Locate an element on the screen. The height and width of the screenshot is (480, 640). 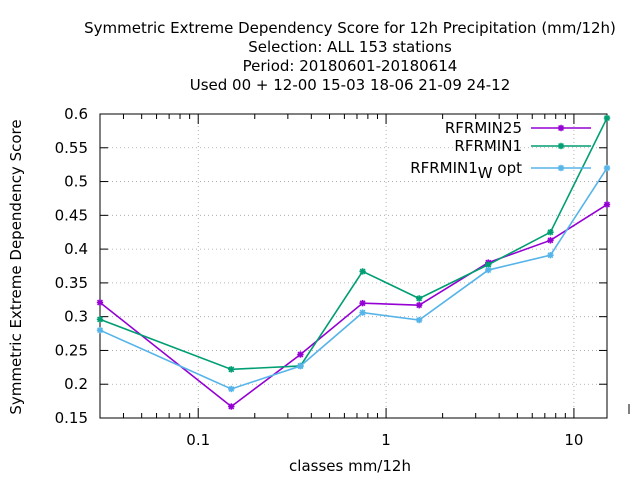
y-tick-label: 0.55 is located at coordinates (71, 148).